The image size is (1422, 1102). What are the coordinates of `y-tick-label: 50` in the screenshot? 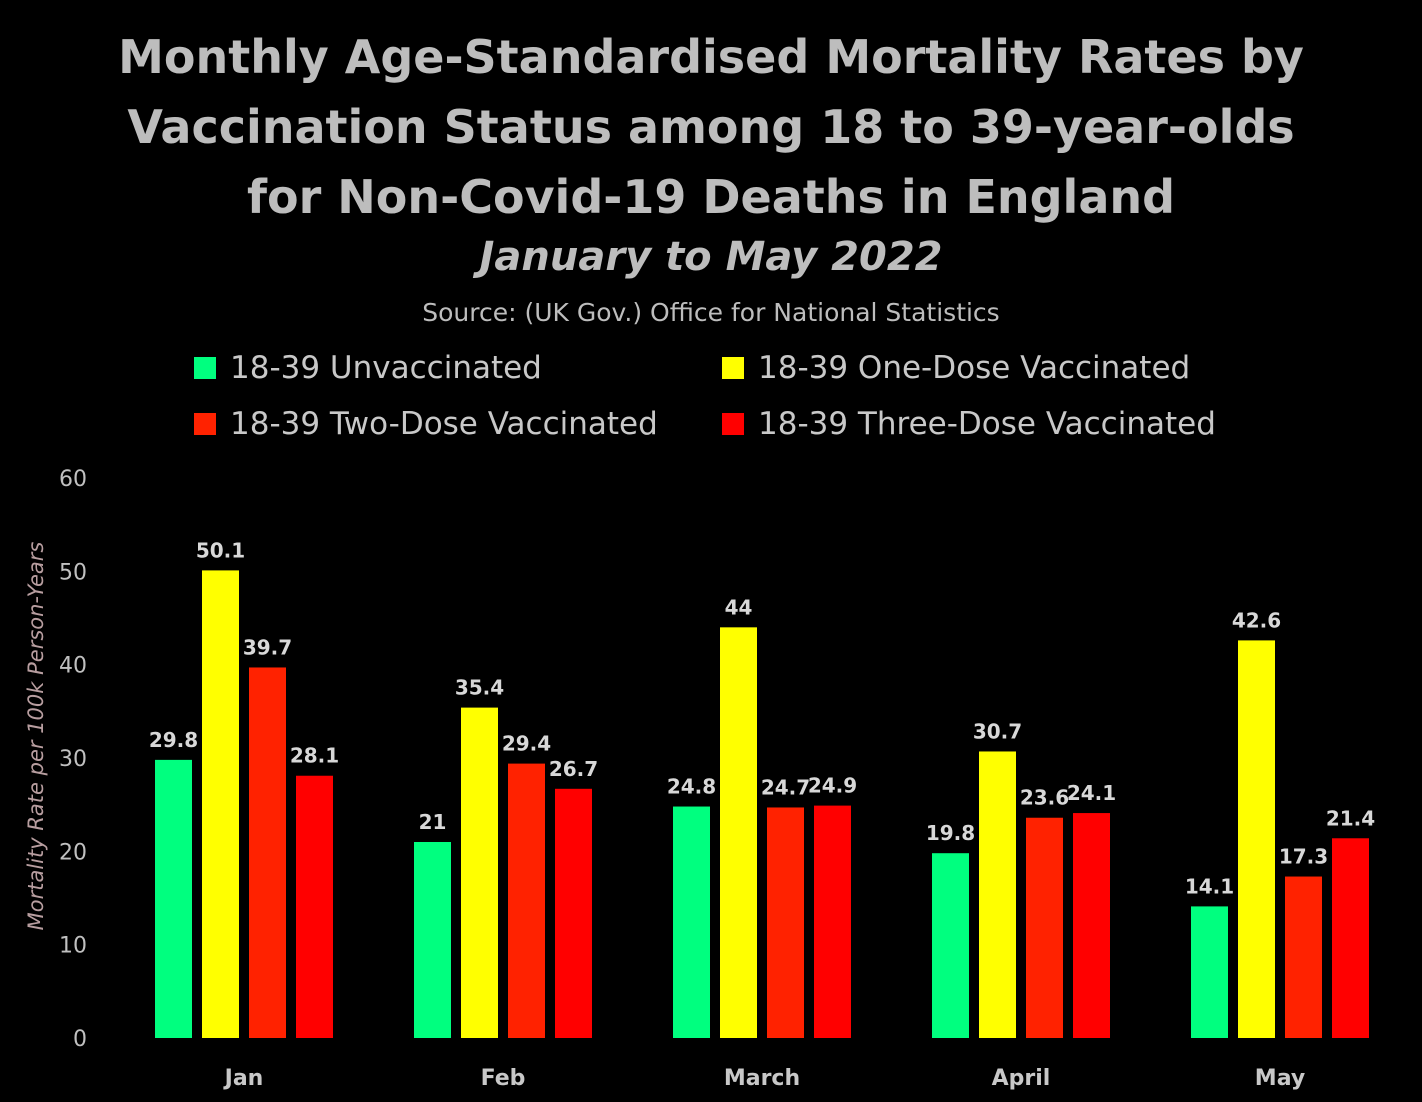 It's located at (73, 572).